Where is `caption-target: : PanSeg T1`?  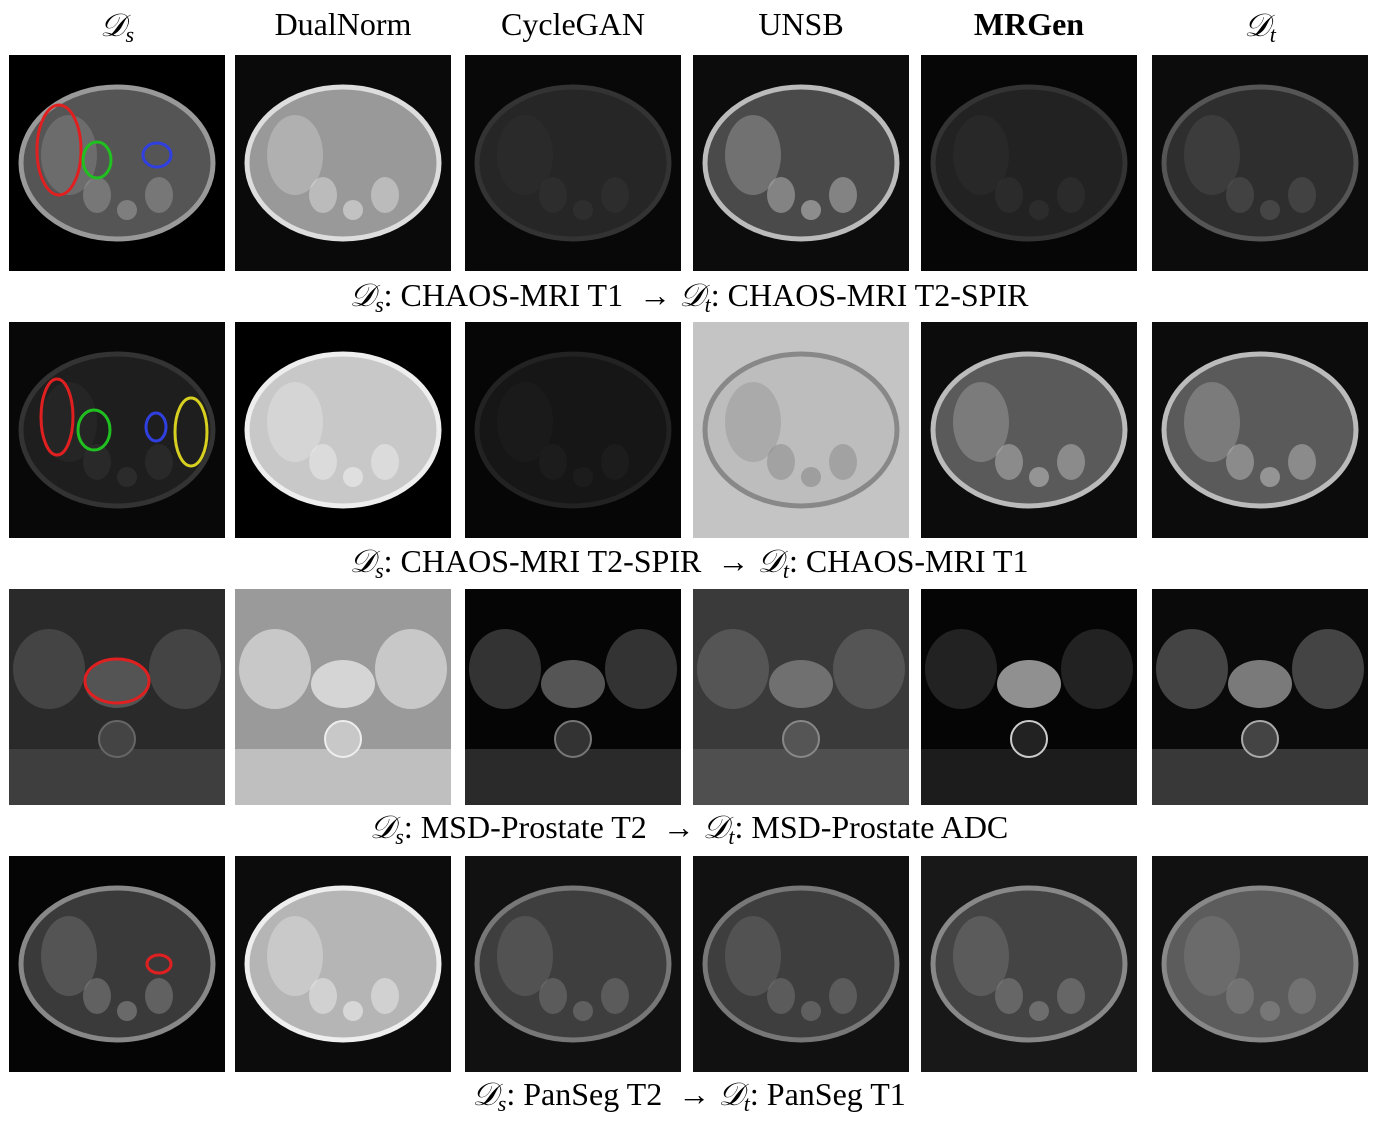
caption-target: : PanSeg T1 is located at coordinates (827, 1094).